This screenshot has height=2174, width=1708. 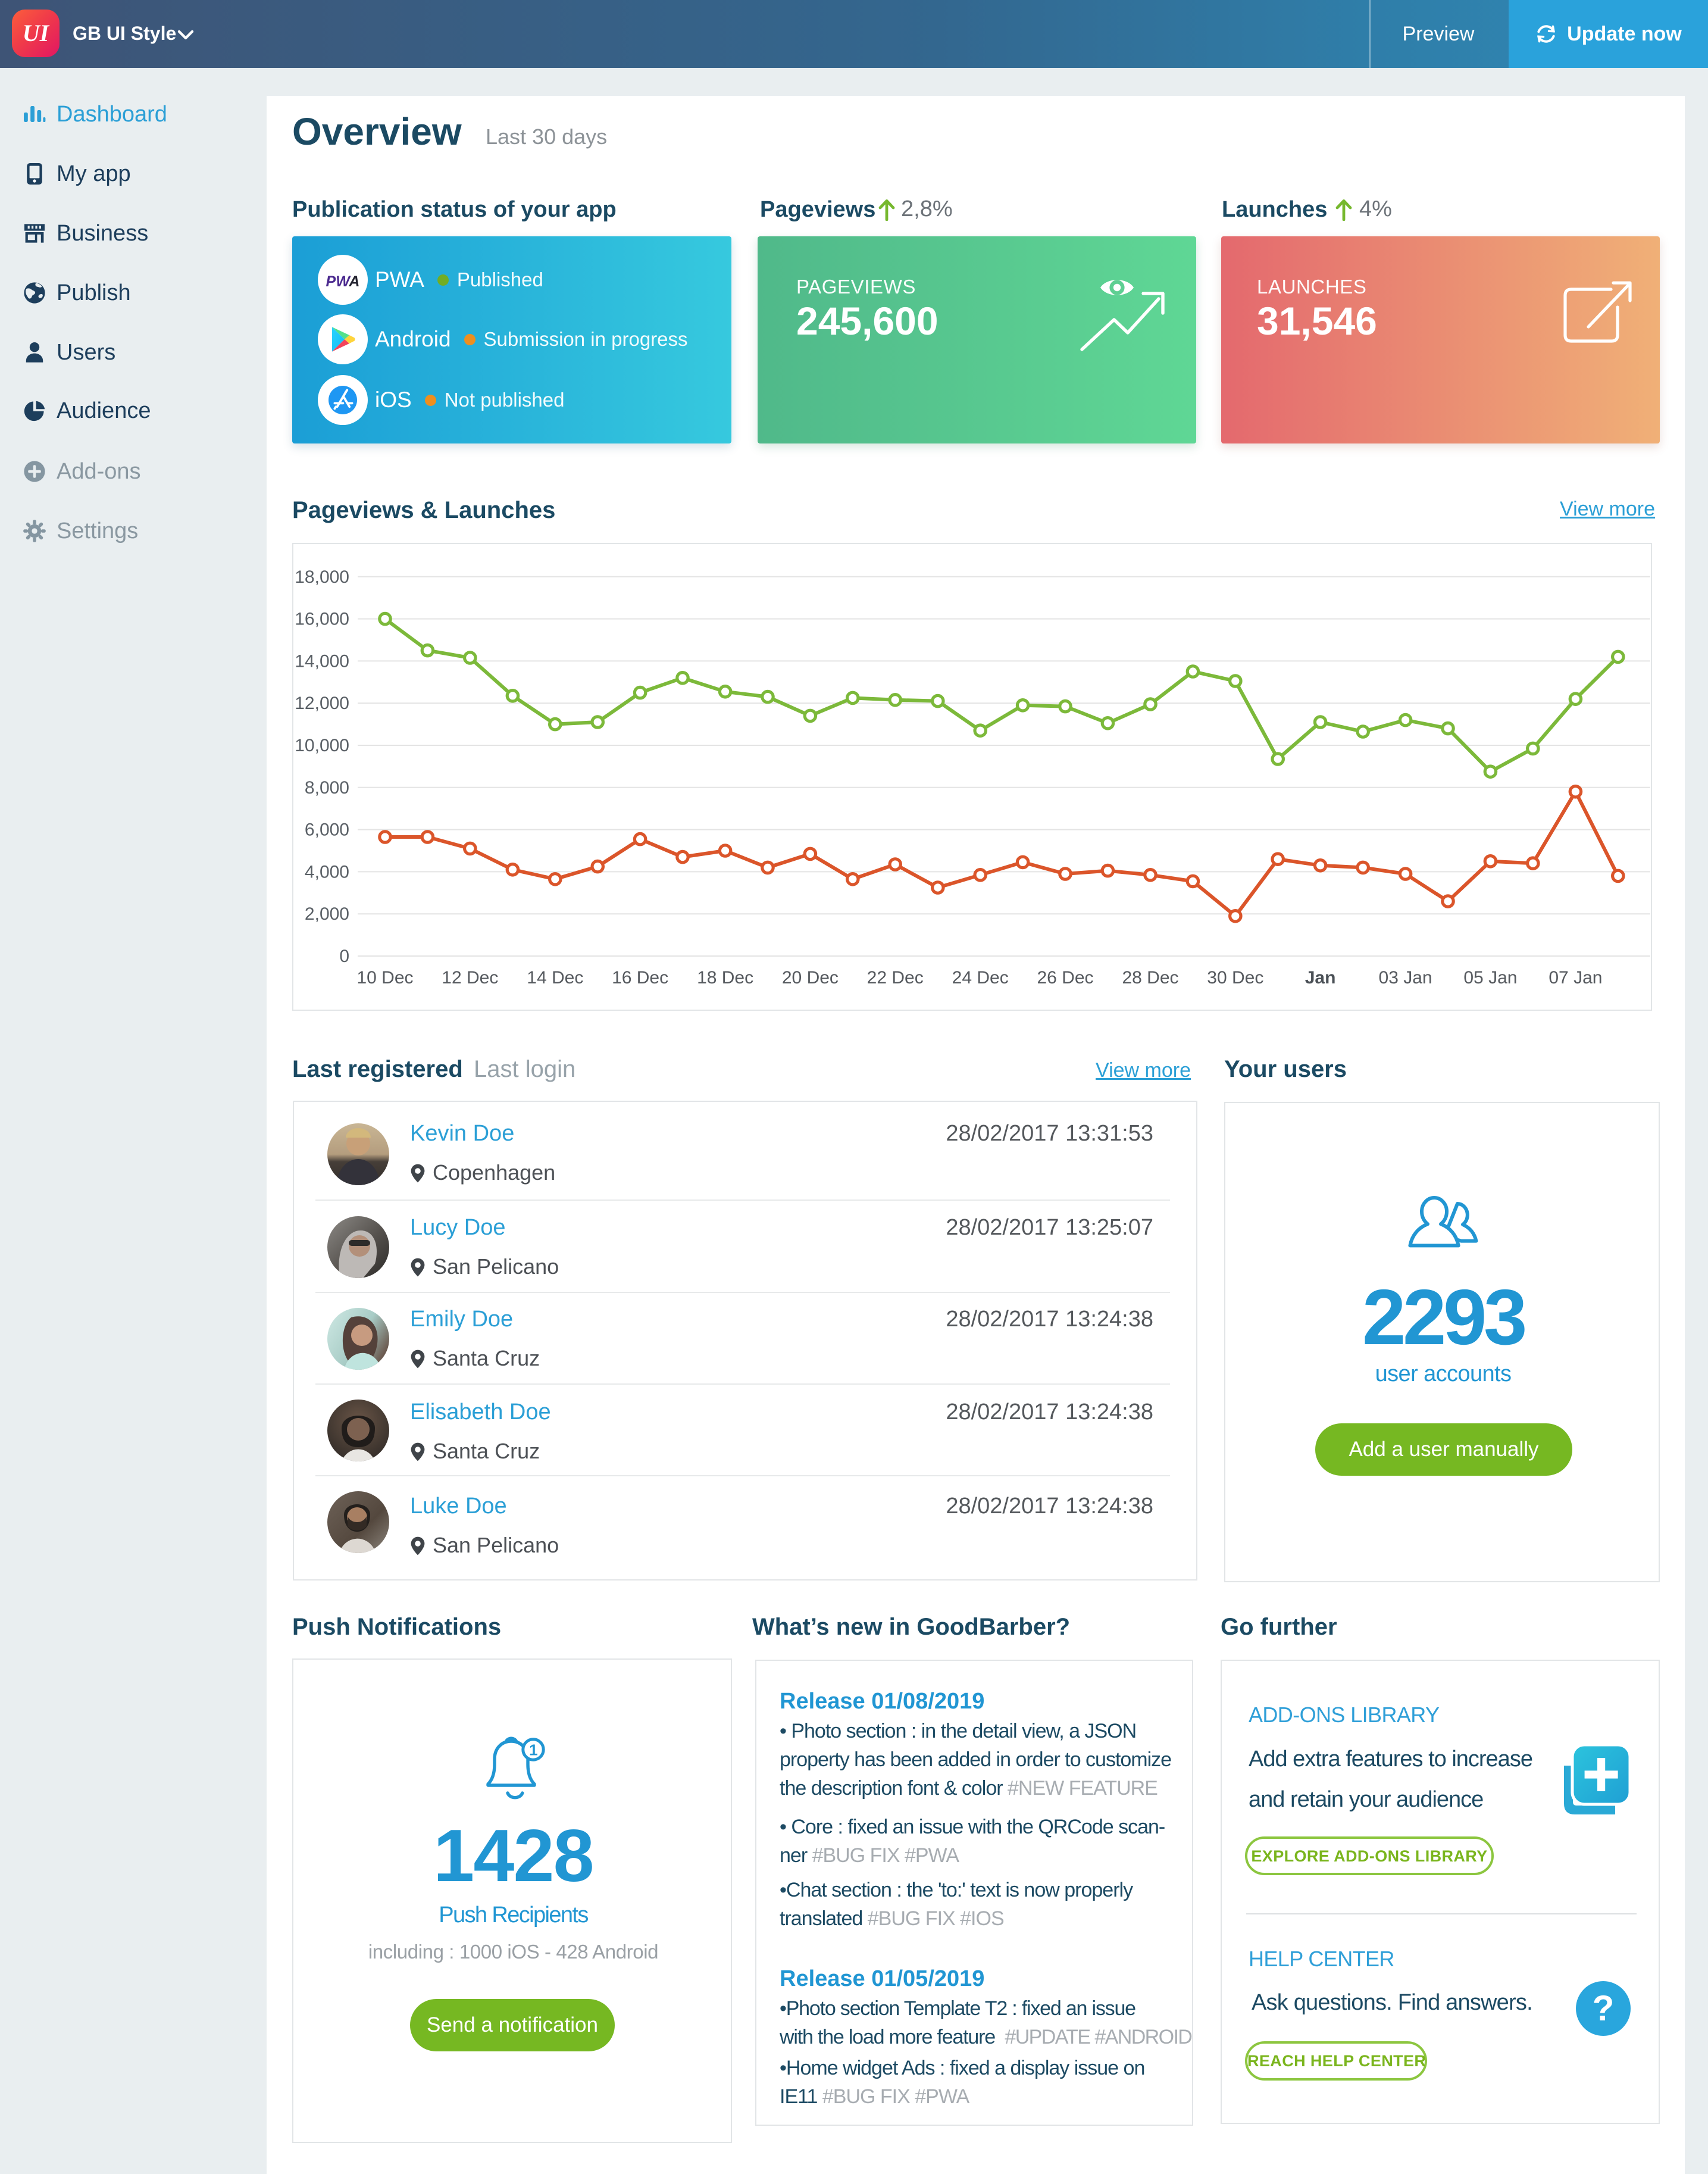 What do you see at coordinates (322, 745) in the screenshot?
I see `svg-text: 10,000` at bounding box center [322, 745].